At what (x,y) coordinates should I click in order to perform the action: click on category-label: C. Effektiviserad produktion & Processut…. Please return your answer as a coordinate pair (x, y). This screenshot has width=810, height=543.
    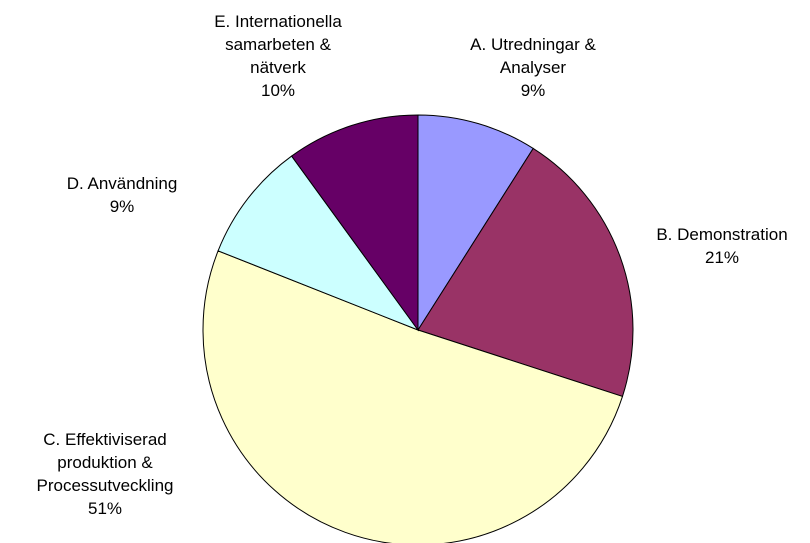
    Looking at the image, I should click on (105, 462).